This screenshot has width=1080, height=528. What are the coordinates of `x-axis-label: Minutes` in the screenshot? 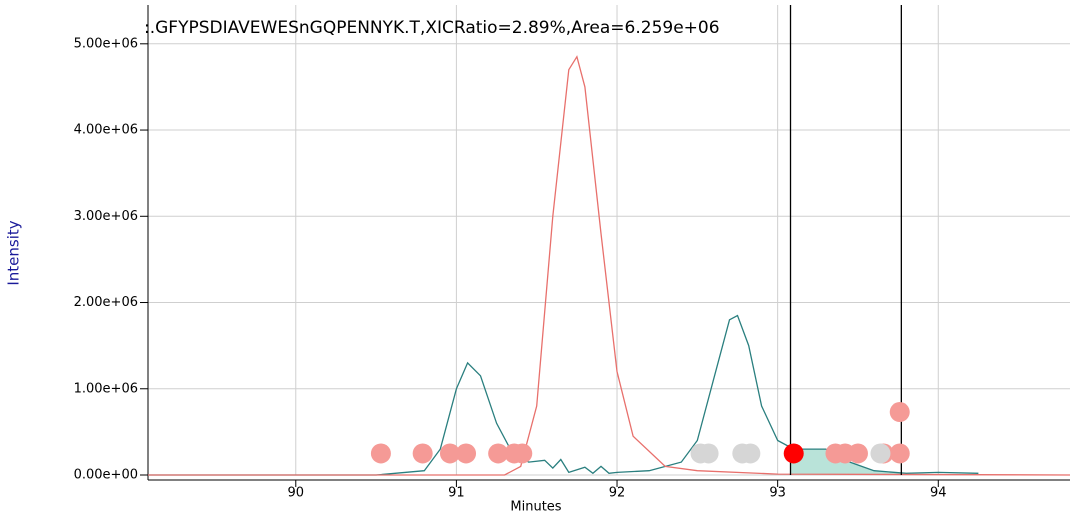 It's located at (535, 507).